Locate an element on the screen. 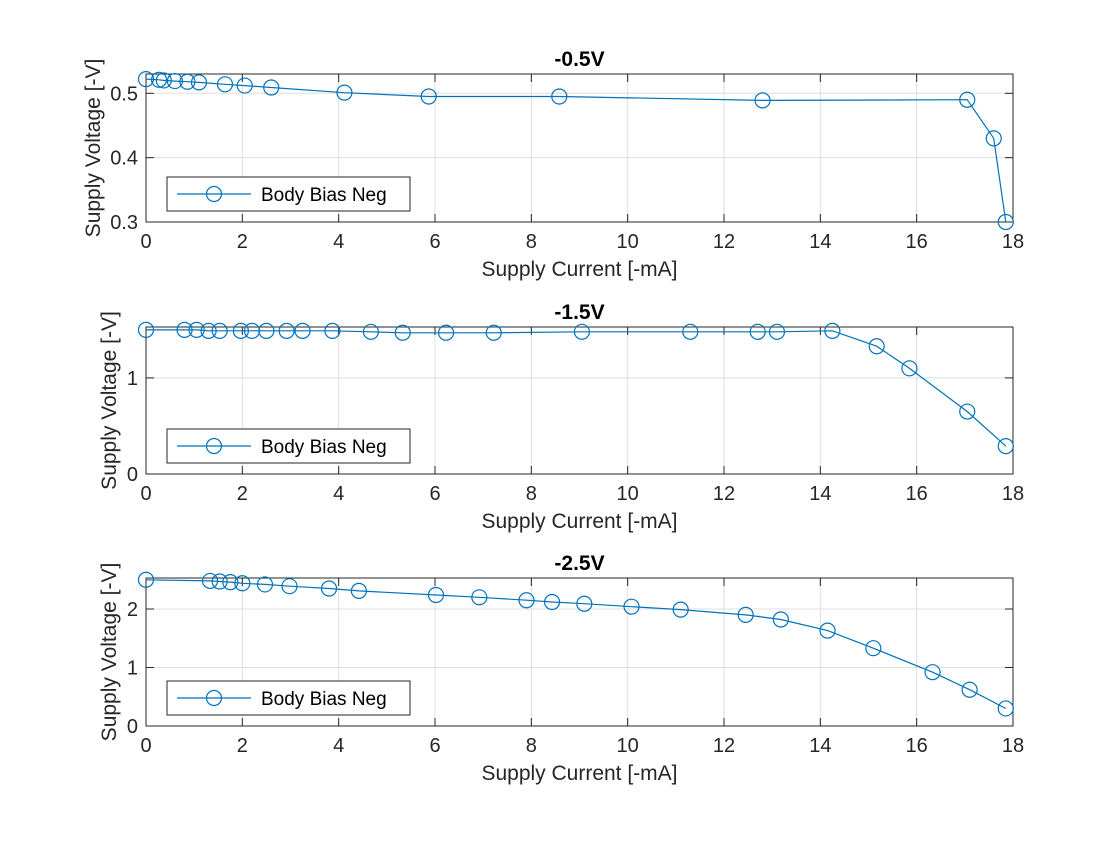 The width and height of the screenshot is (1120, 845). chart-title: -0.5V is located at coordinates (579, 59).